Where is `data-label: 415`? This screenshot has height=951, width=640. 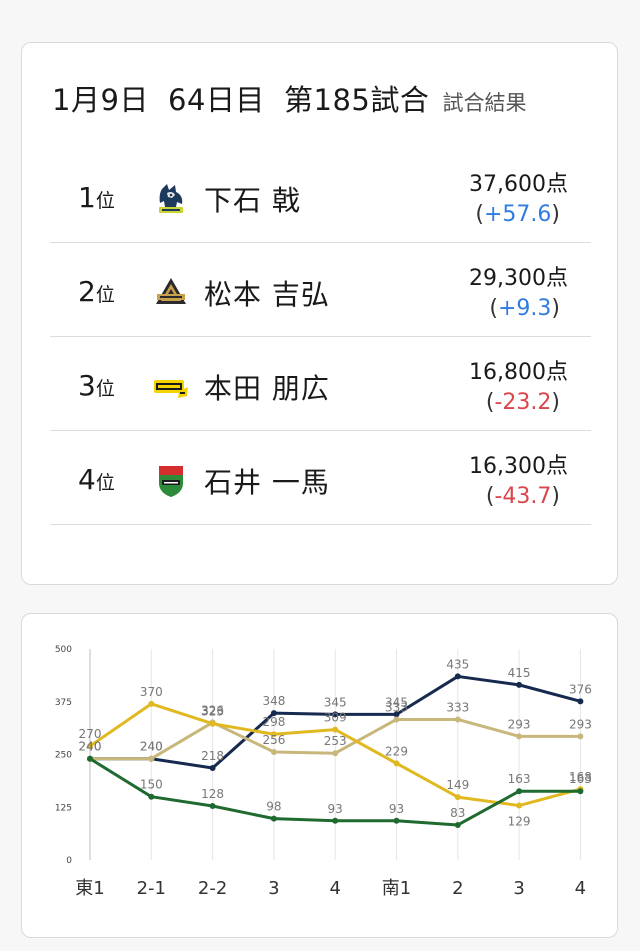 data-label: 415 is located at coordinates (519, 673).